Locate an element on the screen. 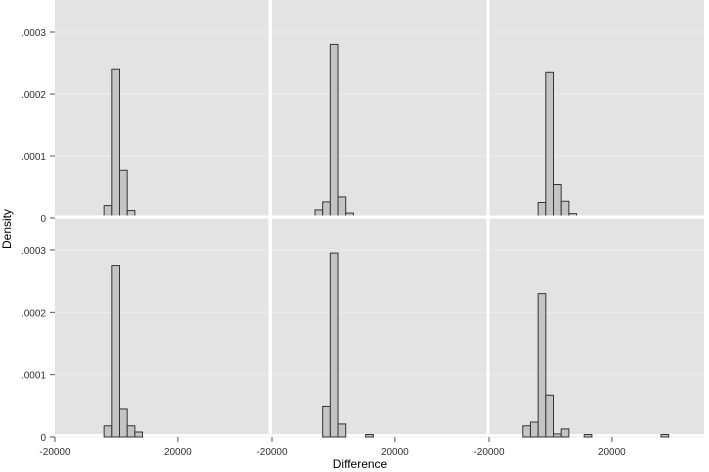 The height and width of the screenshot is (472, 709). y-axis-title: Density is located at coordinates (7, 229).